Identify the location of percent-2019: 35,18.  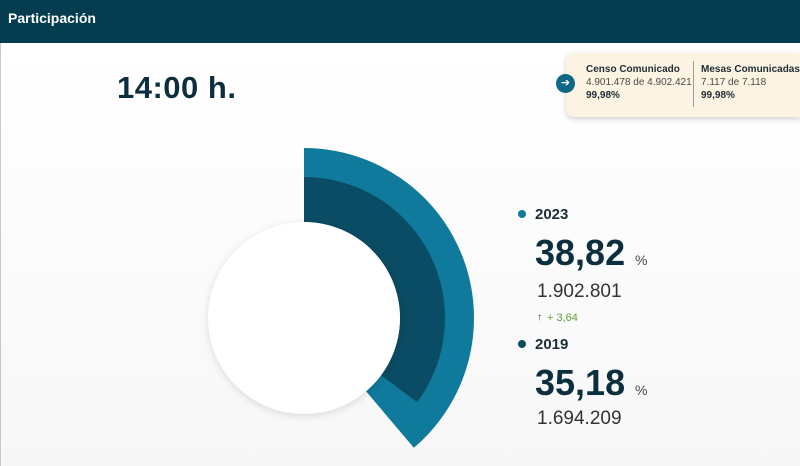
(580, 382).